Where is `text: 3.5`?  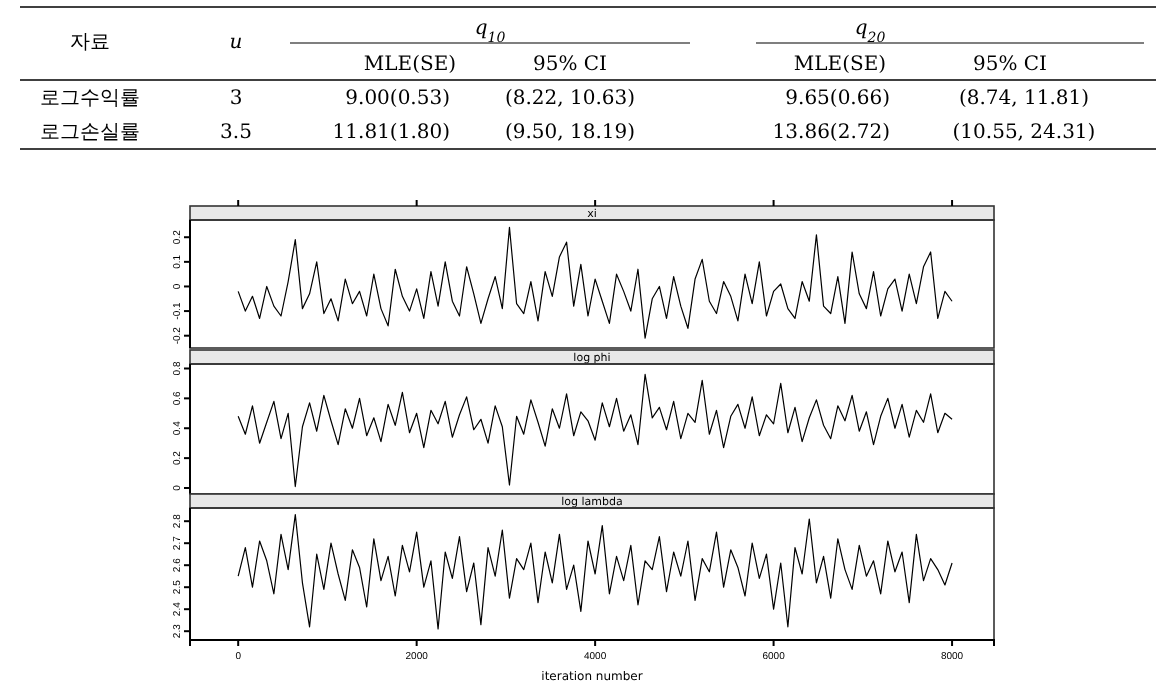 text: 3.5 is located at coordinates (236, 133).